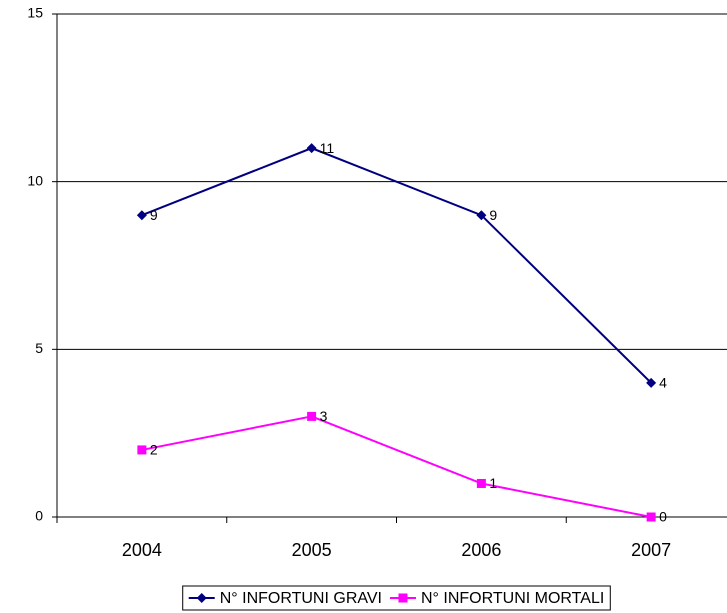 This screenshot has height=613, width=727. What do you see at coordinates (327, 148) in the screenshot?
I see `data-label: 11` at bounding box center [327, 148].